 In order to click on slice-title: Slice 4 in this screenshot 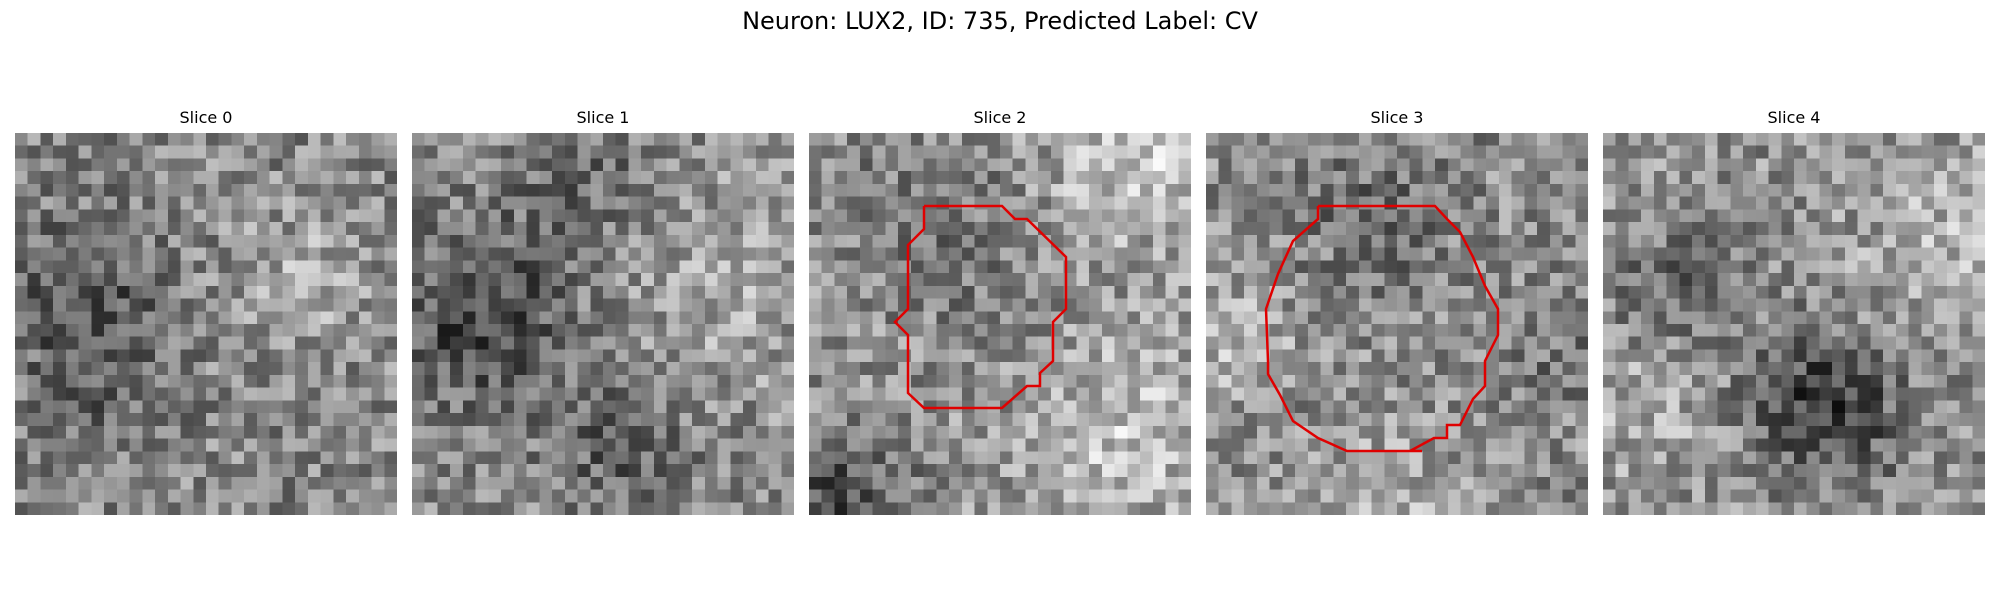, I will do `click(1794, 118)`.